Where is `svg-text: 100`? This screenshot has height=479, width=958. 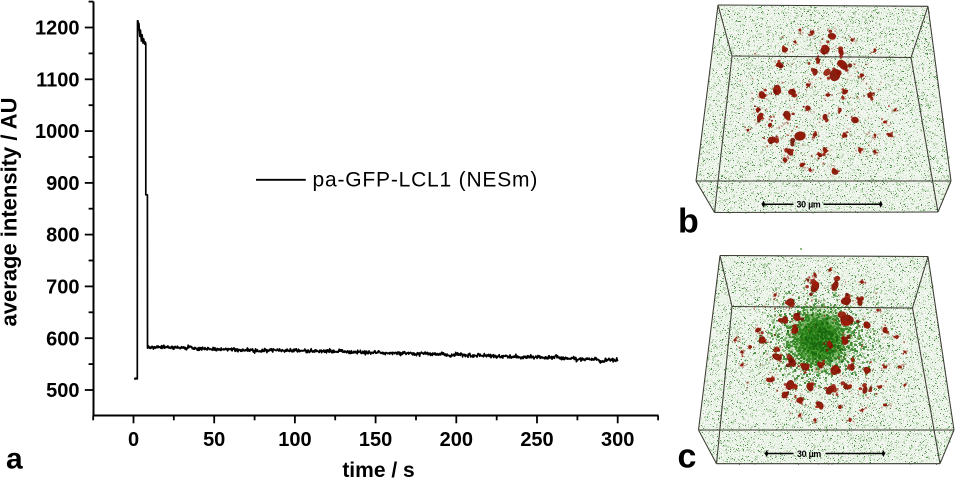
svg-text: 100 is located at coordinates (294, 440).